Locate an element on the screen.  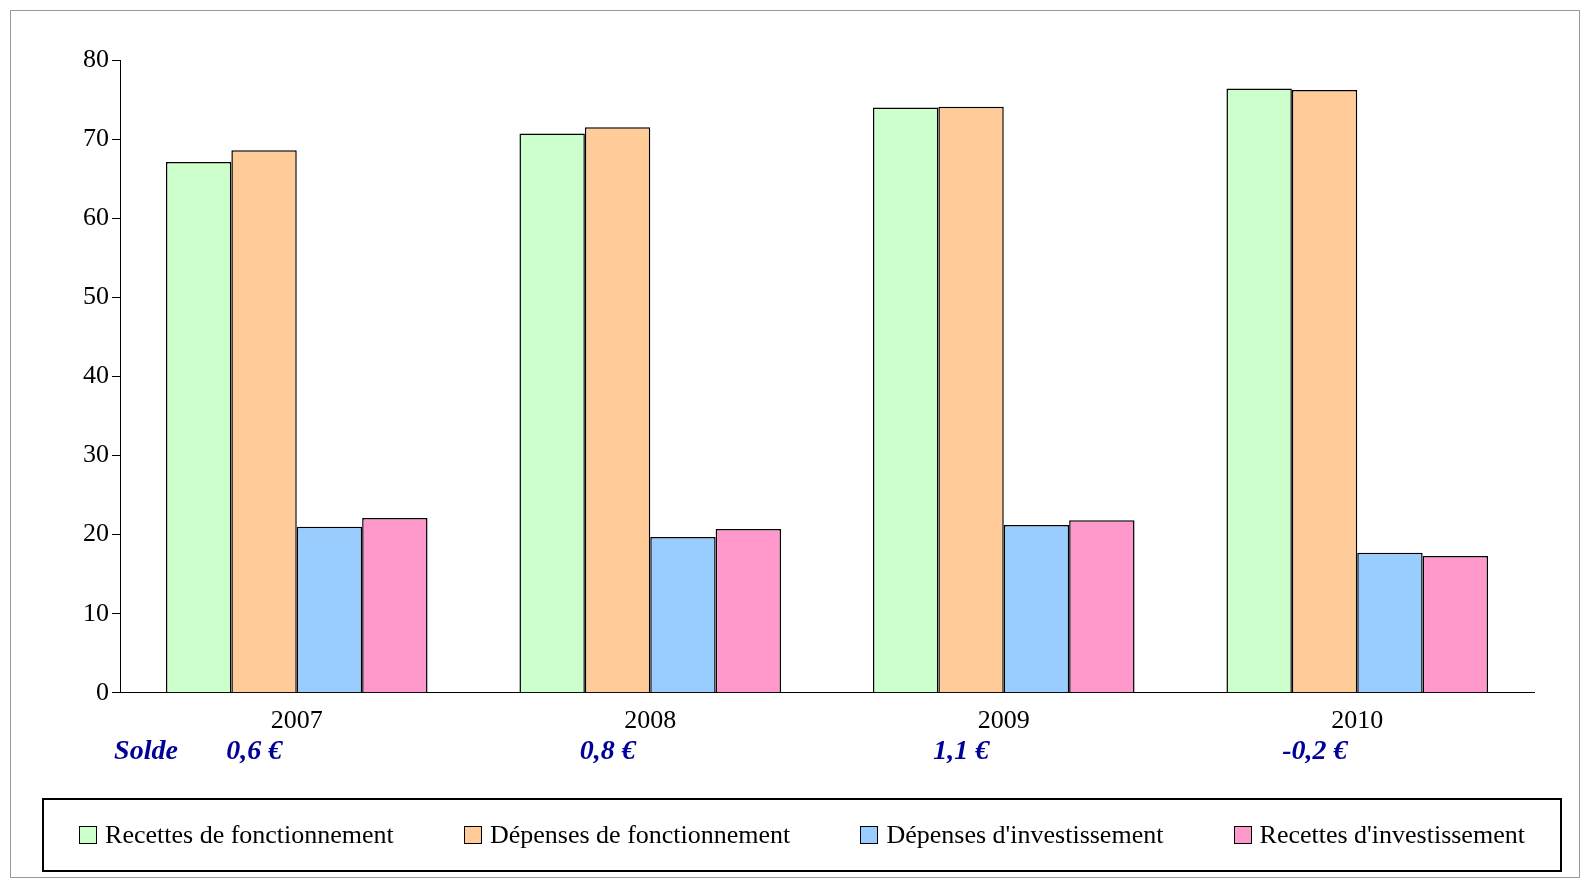
x-tick-label: 2008 is located at coordinates (650, 720).